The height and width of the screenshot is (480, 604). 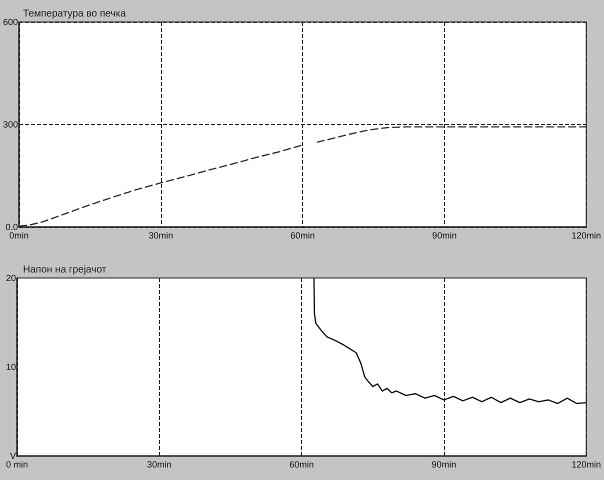 I want to click on x-tick-label: 0min, so click(x=19, y=235).